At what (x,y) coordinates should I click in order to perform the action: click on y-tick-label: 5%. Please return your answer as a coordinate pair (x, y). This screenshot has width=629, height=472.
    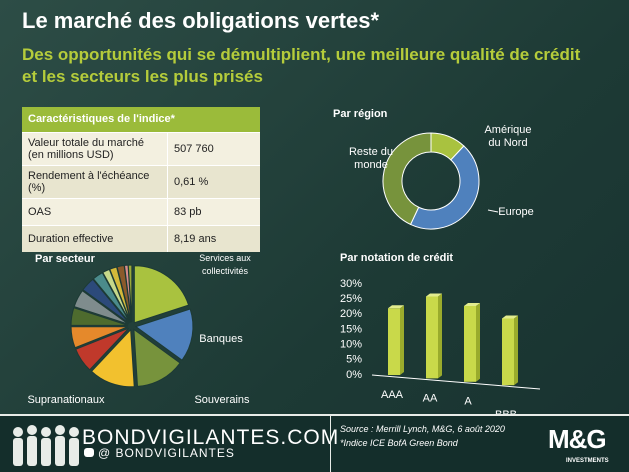
    Looking at the image, I should click on (354, 360).